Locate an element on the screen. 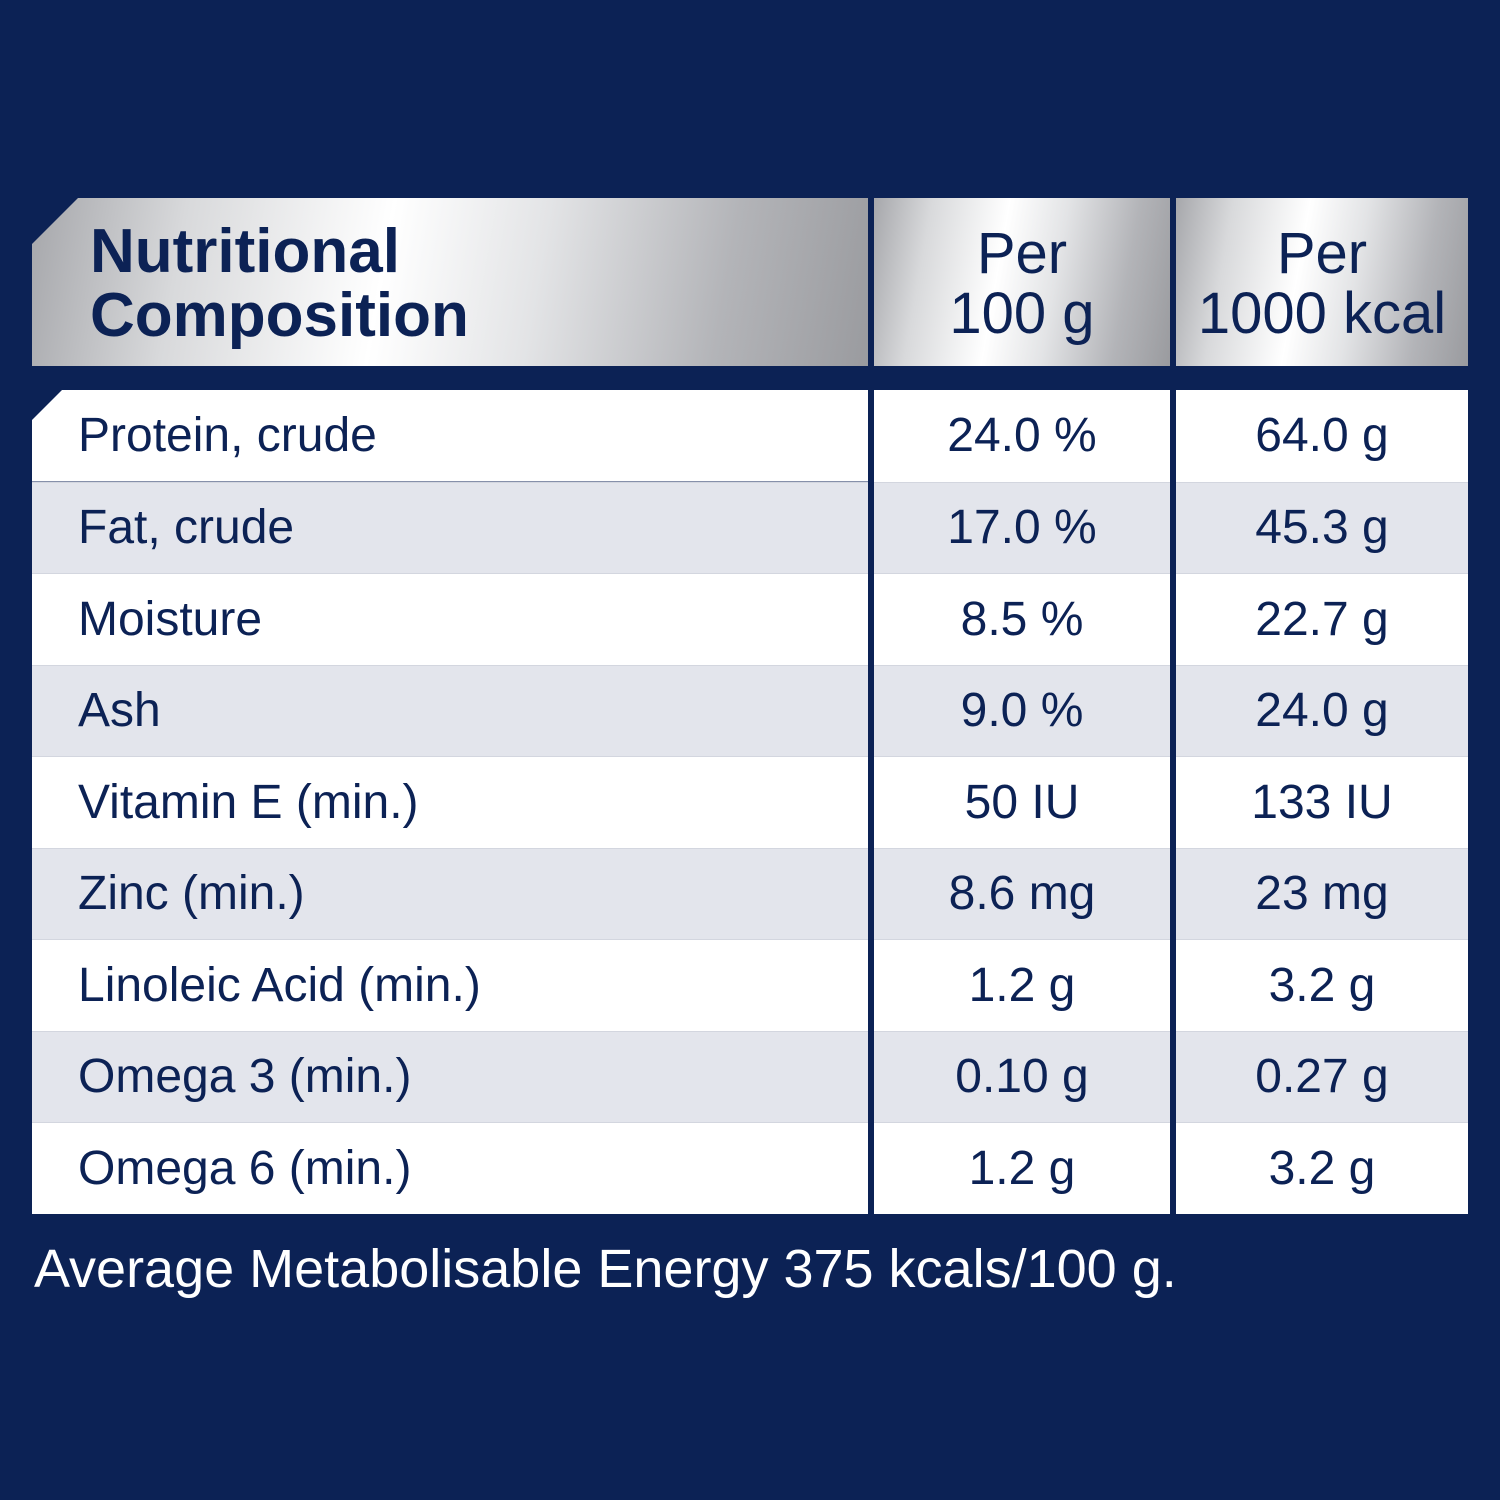 This screenshot has height=1500, width=1500. header-col3-line2: 1000 kcal is located at coordinates (1322, 313).